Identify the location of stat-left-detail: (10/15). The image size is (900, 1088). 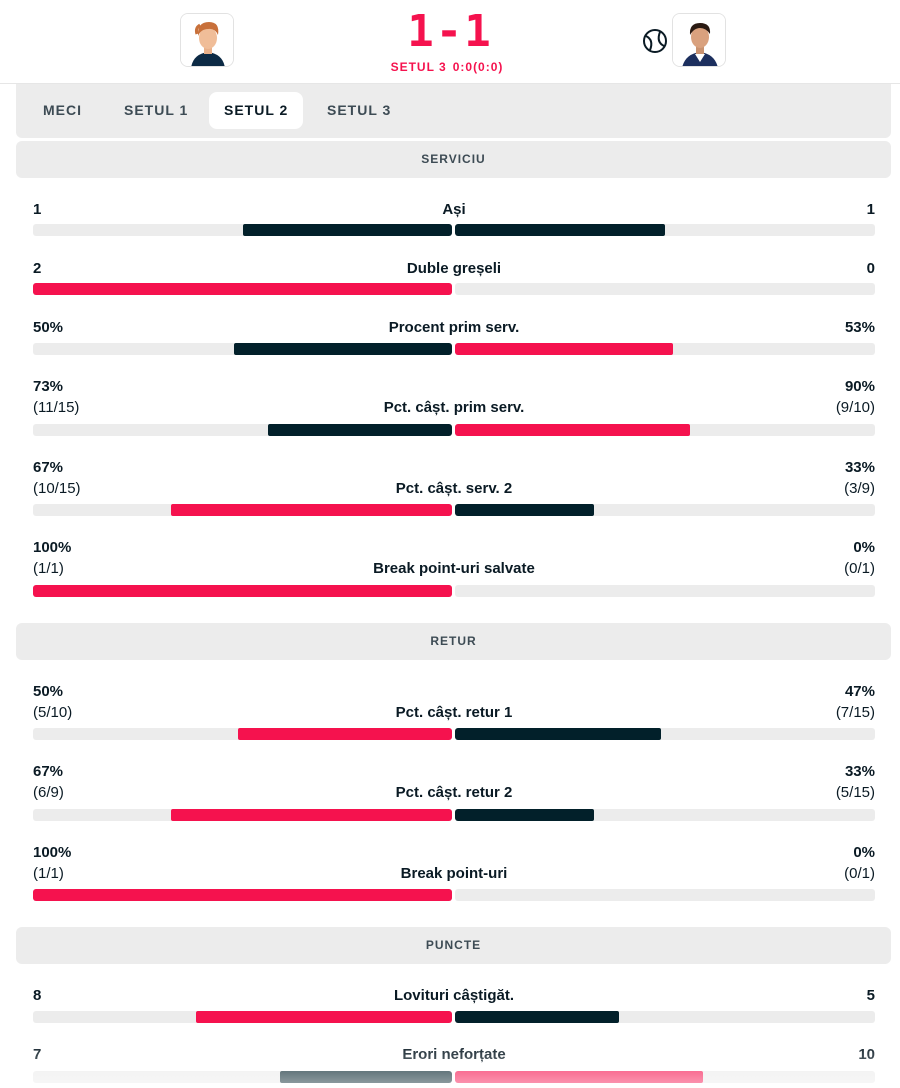
(57, 488).